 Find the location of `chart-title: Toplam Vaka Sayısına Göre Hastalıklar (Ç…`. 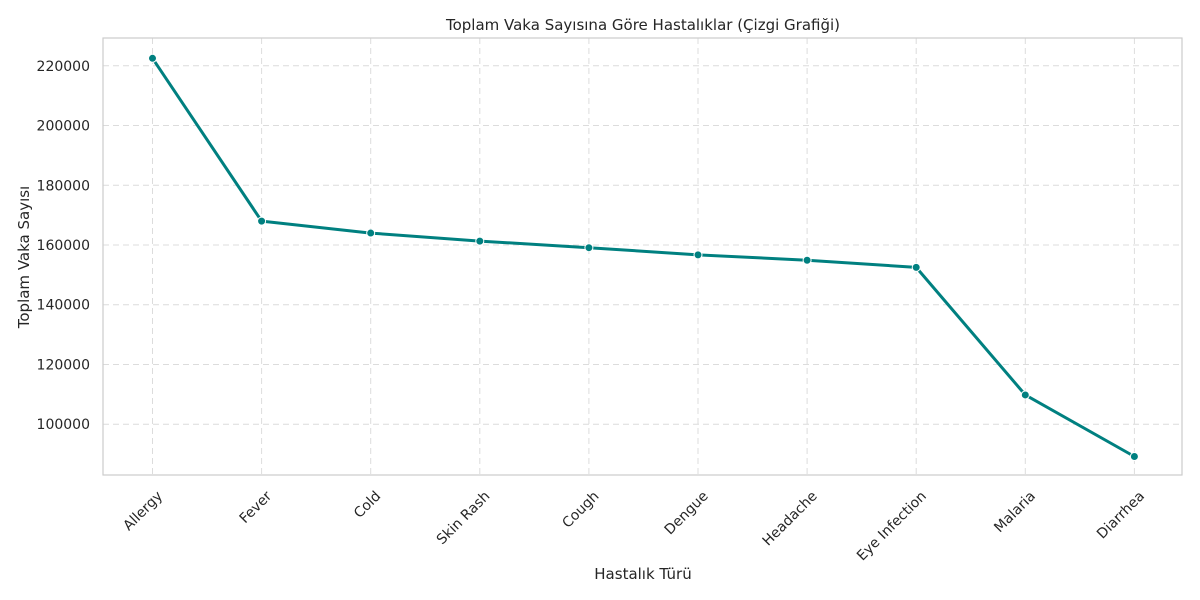

chart-title: Toplam Vaka Sayısına Göre Hastalıklar (Ç… is located at coordinates (642, 25).